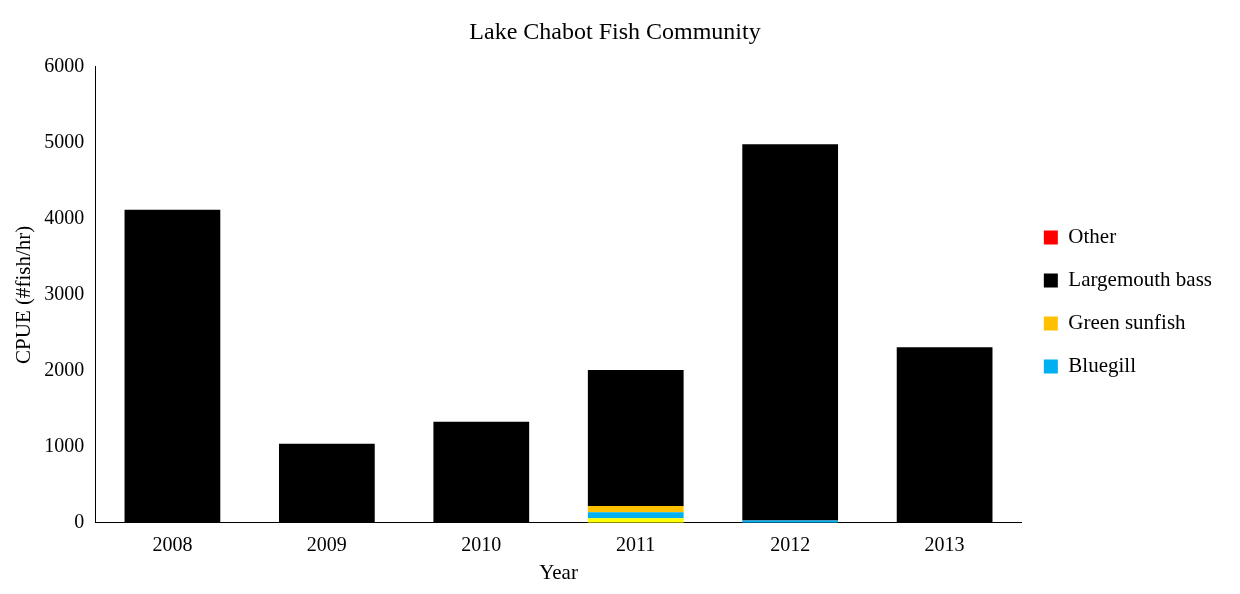 This screenshot has height=594, width=1240. What do you see at coordinates (481, 544) in the screenshot?
I see `x-tick-label: 2010` at bounding box center [481, 544].